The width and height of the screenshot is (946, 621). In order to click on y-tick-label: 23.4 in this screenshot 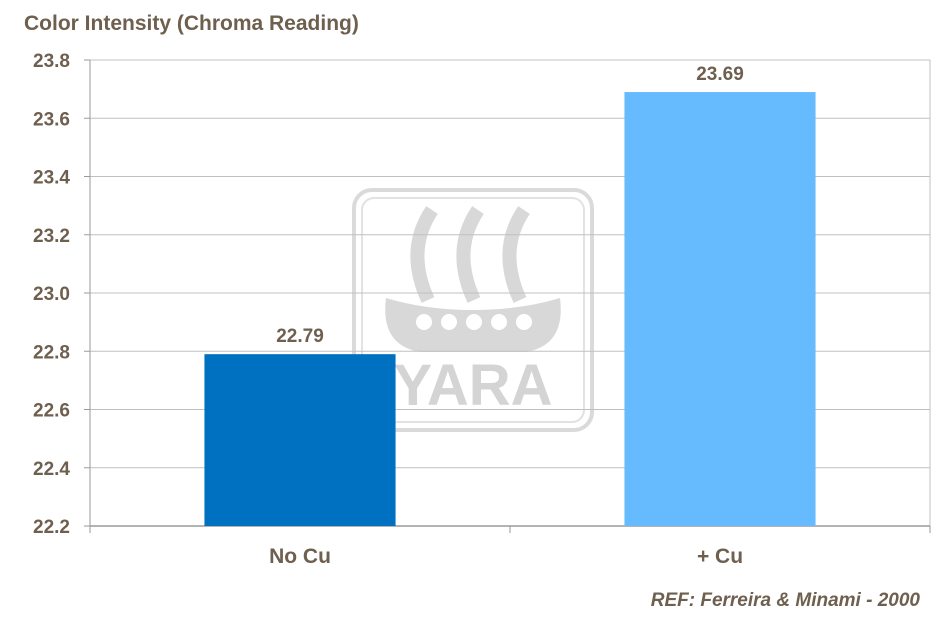, I will do `click(51, 178)`.